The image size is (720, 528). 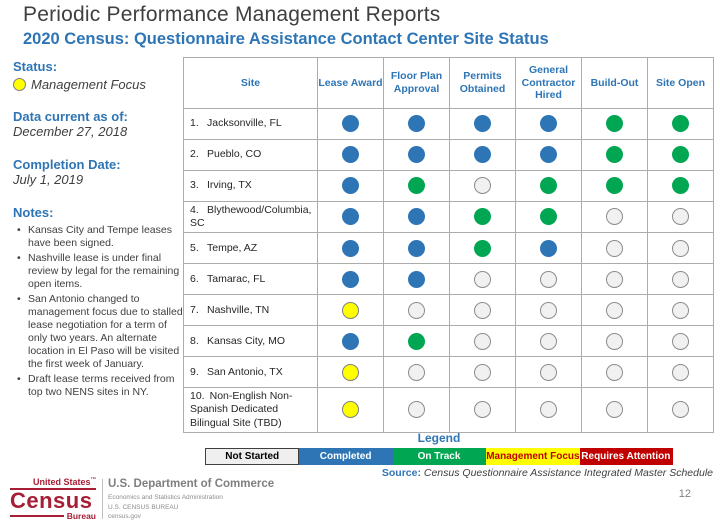 I want to click on col-header-build-out: Build-Out, so click(x=614, y=83).